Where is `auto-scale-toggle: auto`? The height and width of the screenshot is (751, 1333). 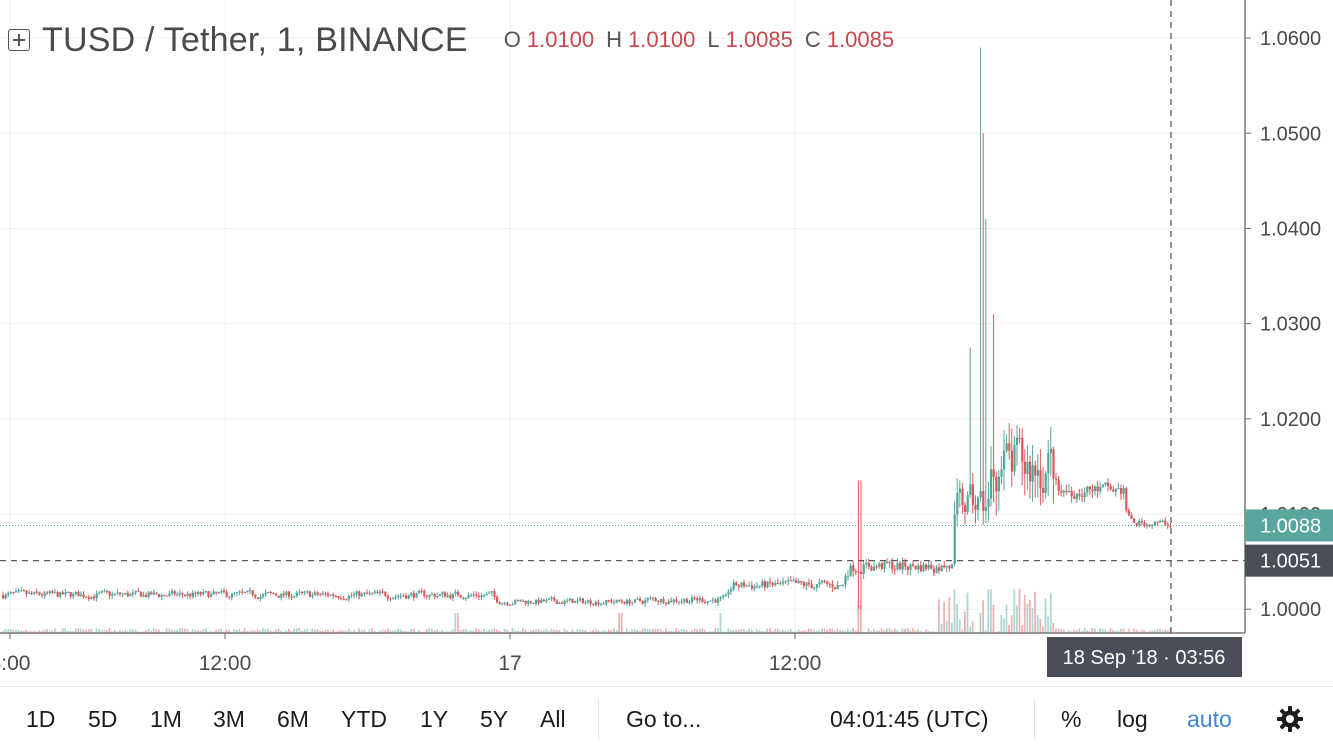 auto-scale-toggle: auto is located at coordinates (1209, 719).